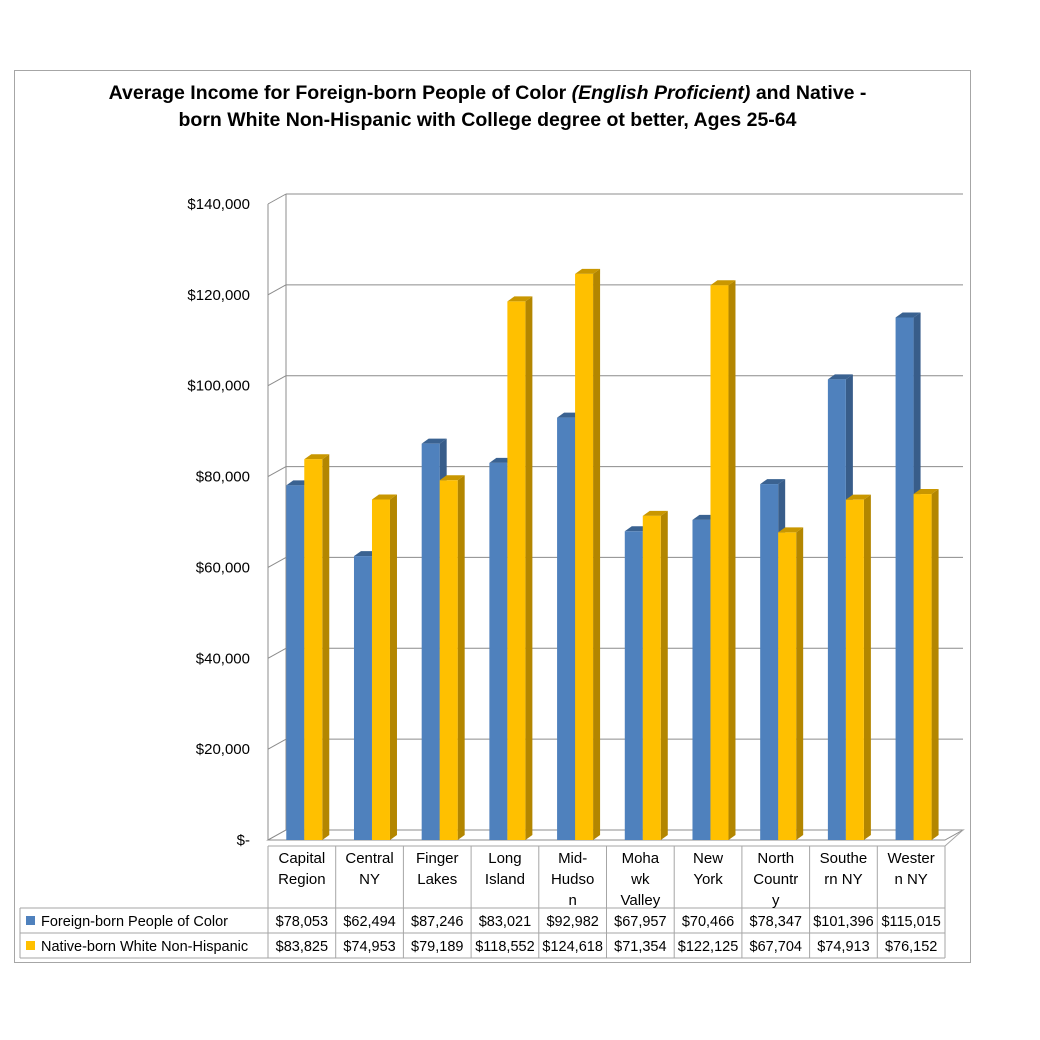  Describe the element at coordinates (504, 858) in the screenshot. I see `category-label: Long` at that location.